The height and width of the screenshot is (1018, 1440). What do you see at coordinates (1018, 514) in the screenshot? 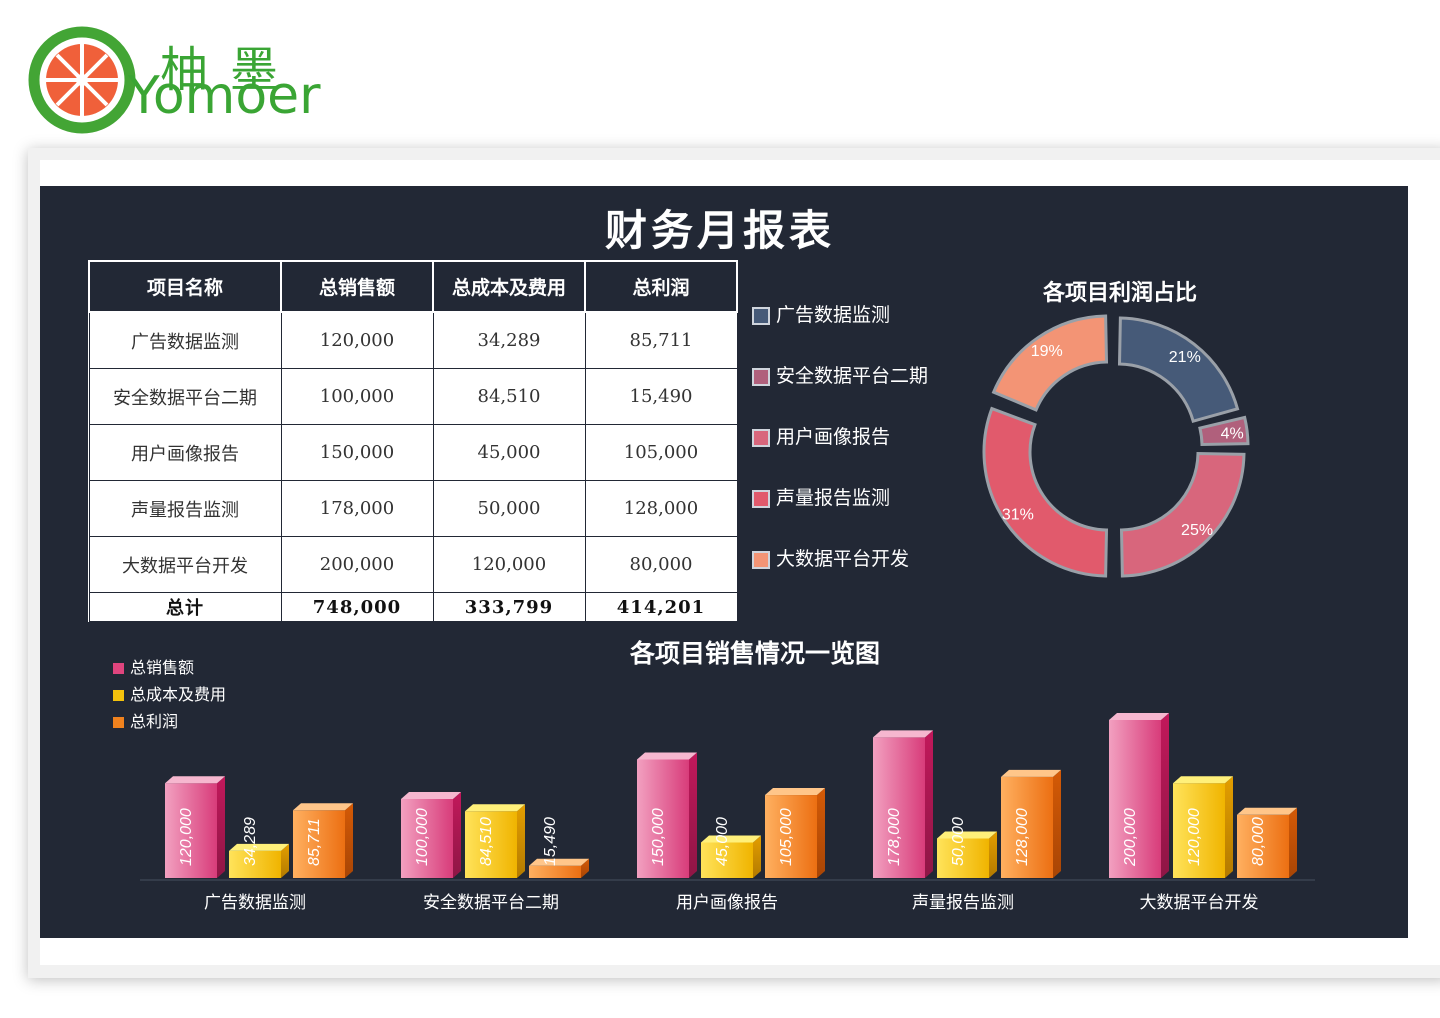
I see `pie-data-label: 31%` at bounding box center [1018, 514].